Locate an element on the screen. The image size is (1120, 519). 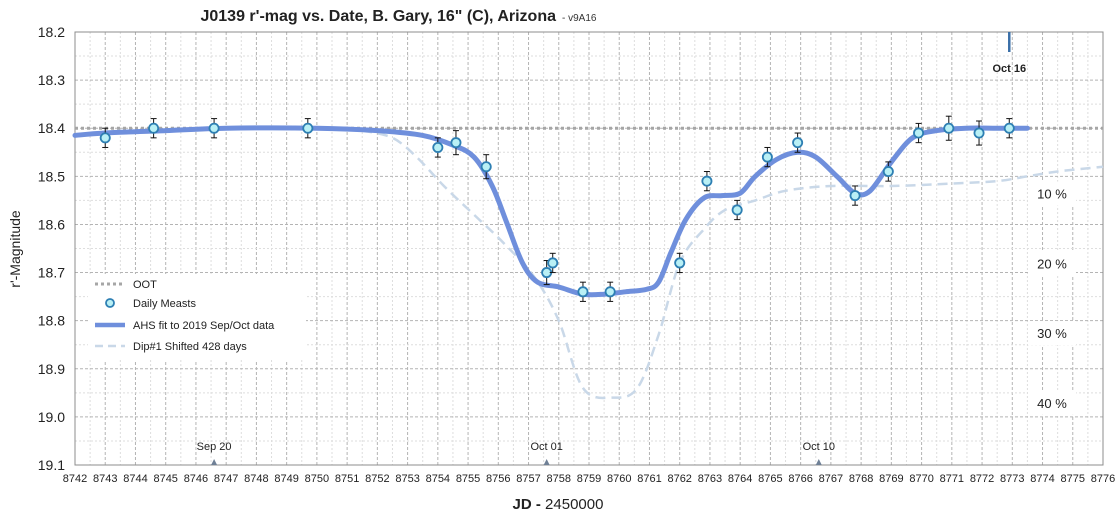
x-tick-label: 8743 is located at coordinates (105, 479).